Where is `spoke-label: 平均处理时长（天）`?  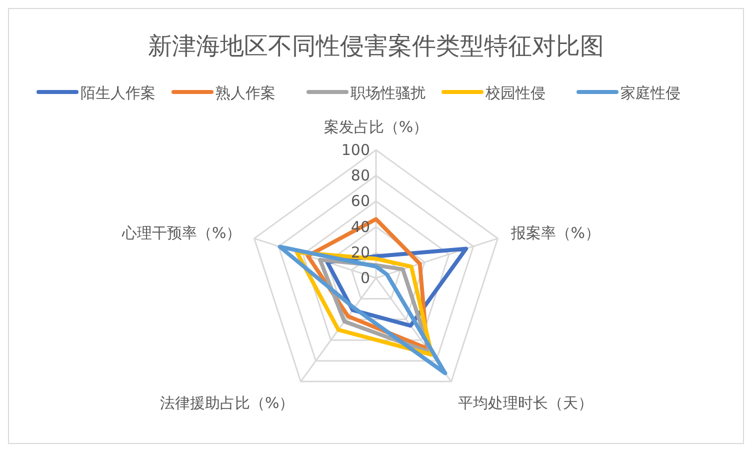 spoke-label: 平均处理时长（天） is located at coordinates (525, 403).